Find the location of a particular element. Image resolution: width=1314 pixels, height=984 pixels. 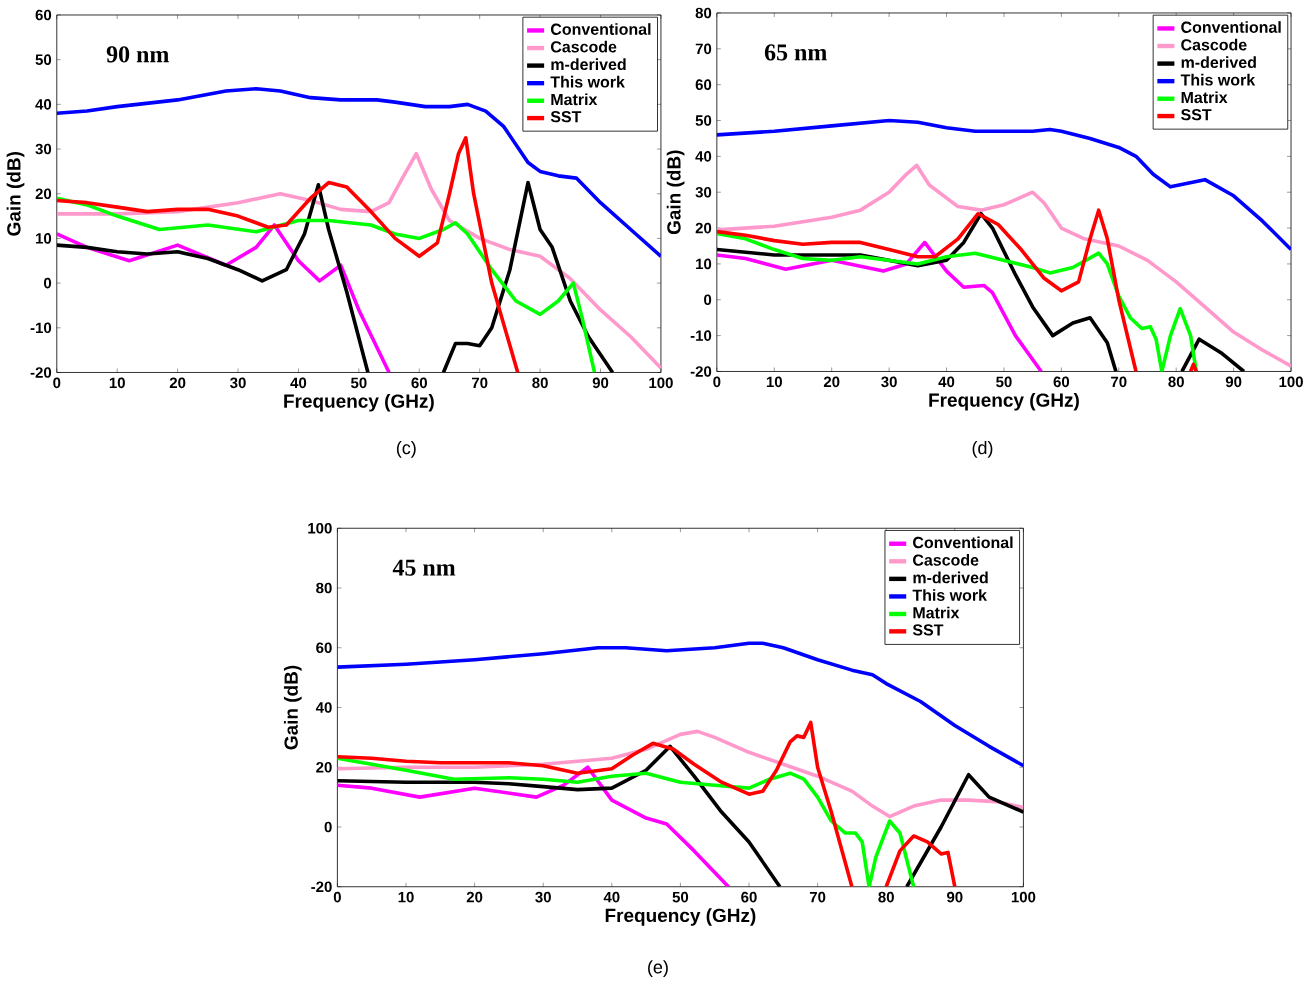

text: (e) is located at coordinates (658, 969).